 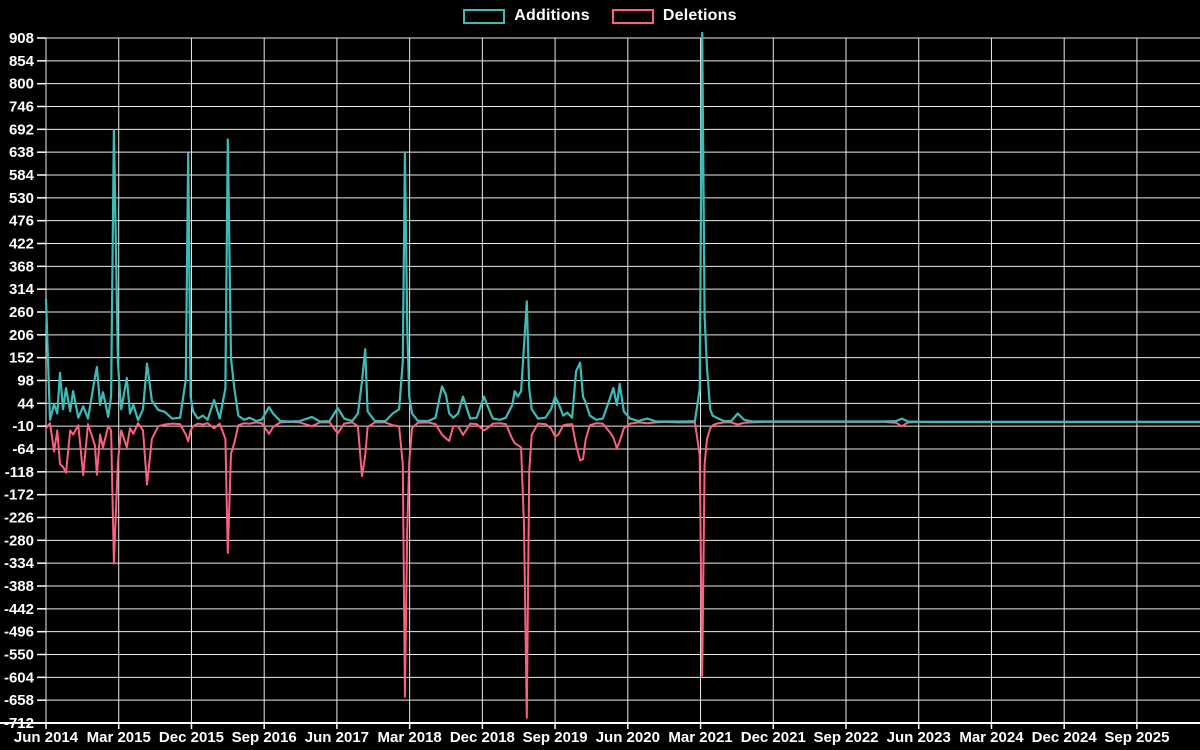 I want to click on y-axis-tick-label: -712, so click(x=19, y=723).